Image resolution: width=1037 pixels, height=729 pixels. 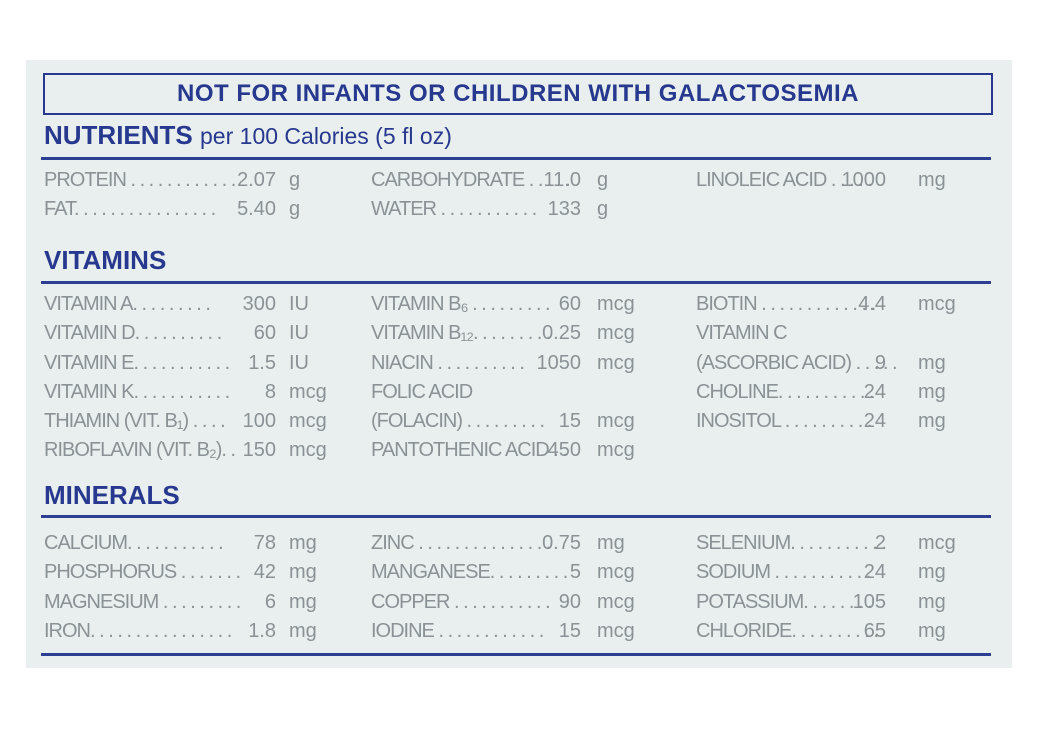 I want to click on nutrient-value: 100, so click(x=259, y=421).